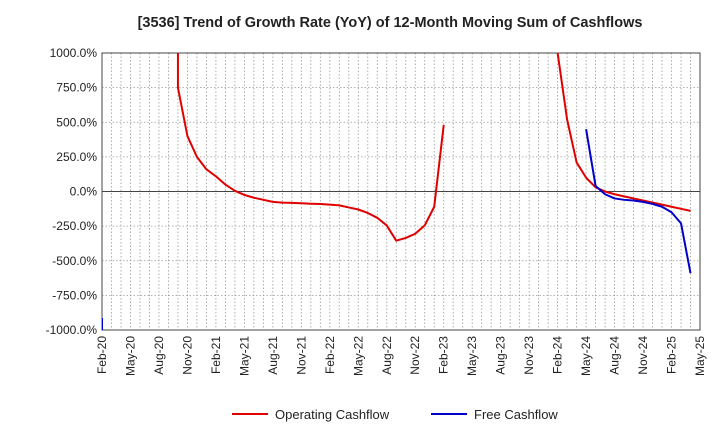  I want to click on y-tick-label: -500.0%, so click(74, 261).